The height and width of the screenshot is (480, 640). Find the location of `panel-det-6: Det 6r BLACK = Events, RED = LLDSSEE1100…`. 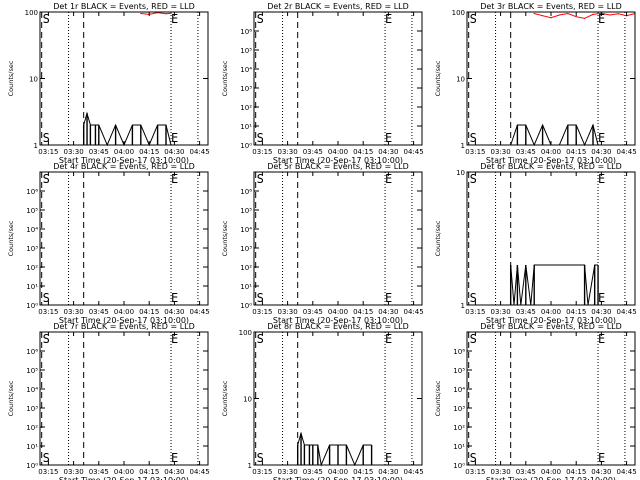

panel-det-6: Det 6r BLACK = Events, RED = LLDSSEE1100… is located at coordinates (535, 243).